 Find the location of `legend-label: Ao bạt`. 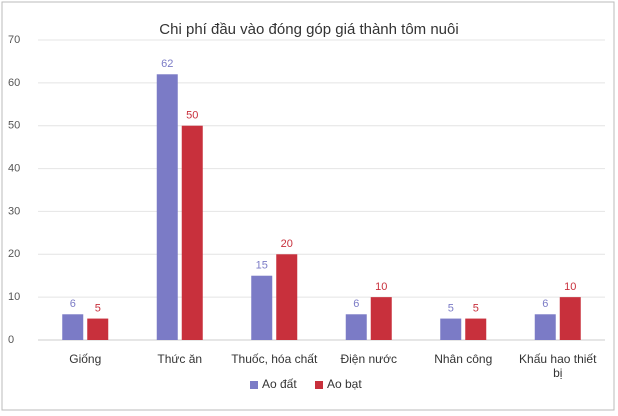

legend-label: Ao bạt is located at coordinates (344, 384).